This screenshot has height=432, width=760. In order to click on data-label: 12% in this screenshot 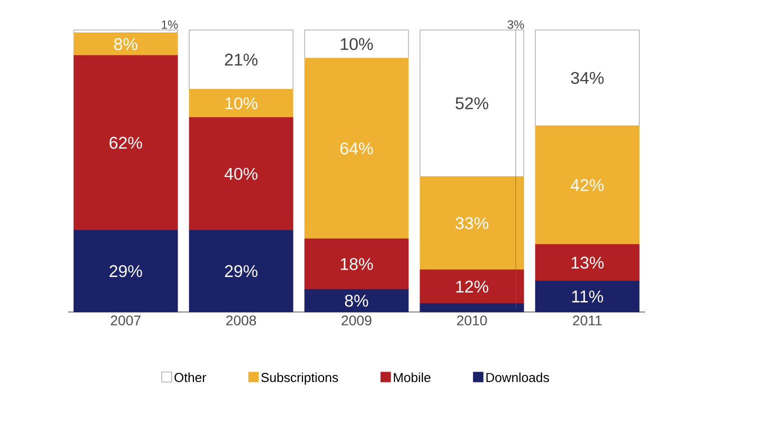, I will do `click(472, 286)`.